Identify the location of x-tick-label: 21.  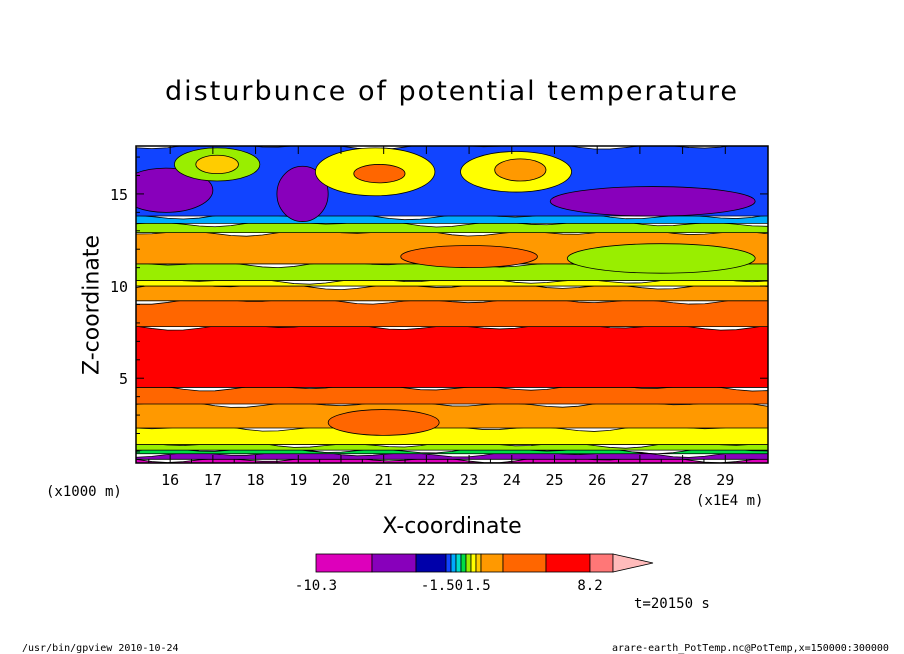
(384, 480).